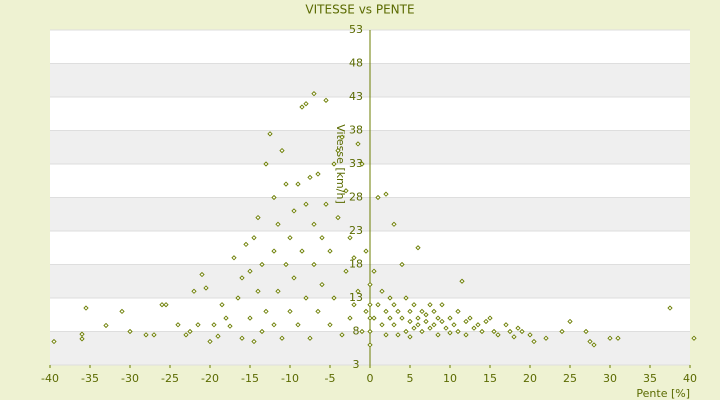 The image size is (720, 400). Describe the element at coordinates (356, 96) in the screenshot. I see `y-tick-label: 43` at that location.